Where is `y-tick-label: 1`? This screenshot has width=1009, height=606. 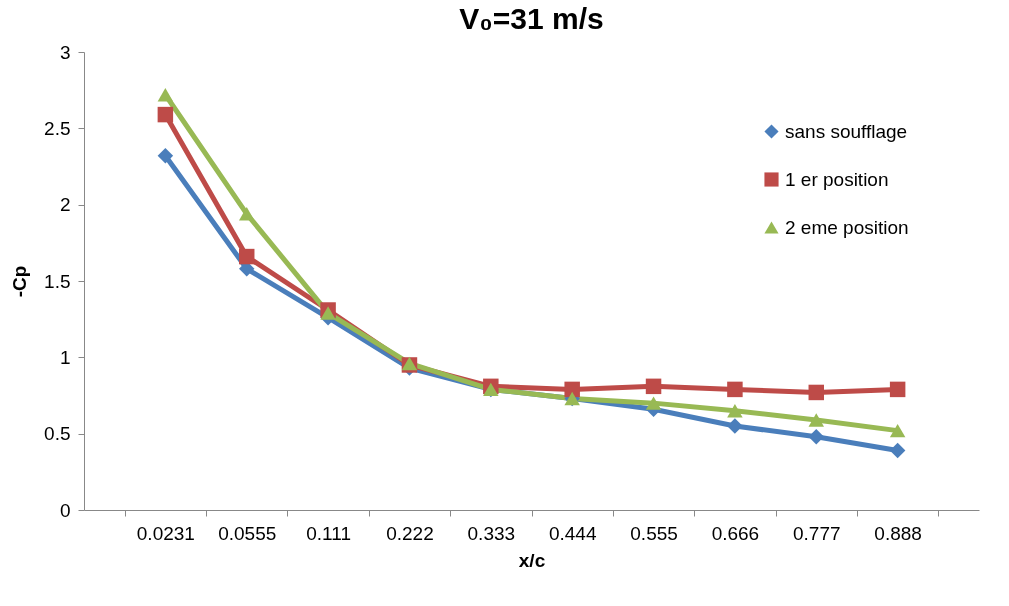 y-tick-label: 1 is located at coordinates (65, 357).